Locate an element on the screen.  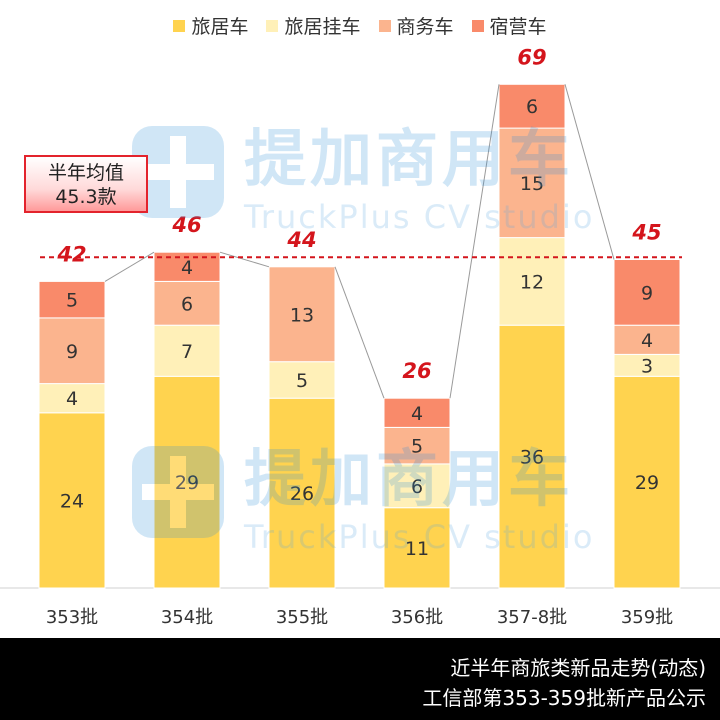
data-label: 26 is located at coordinates (302, 494).